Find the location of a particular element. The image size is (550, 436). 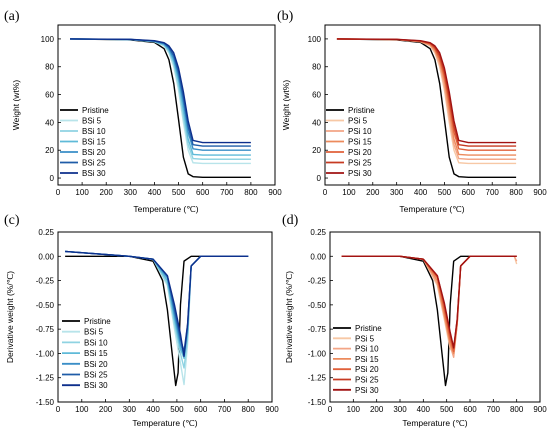

legend-label: BSi 15 is located at coordinates (94, 142).